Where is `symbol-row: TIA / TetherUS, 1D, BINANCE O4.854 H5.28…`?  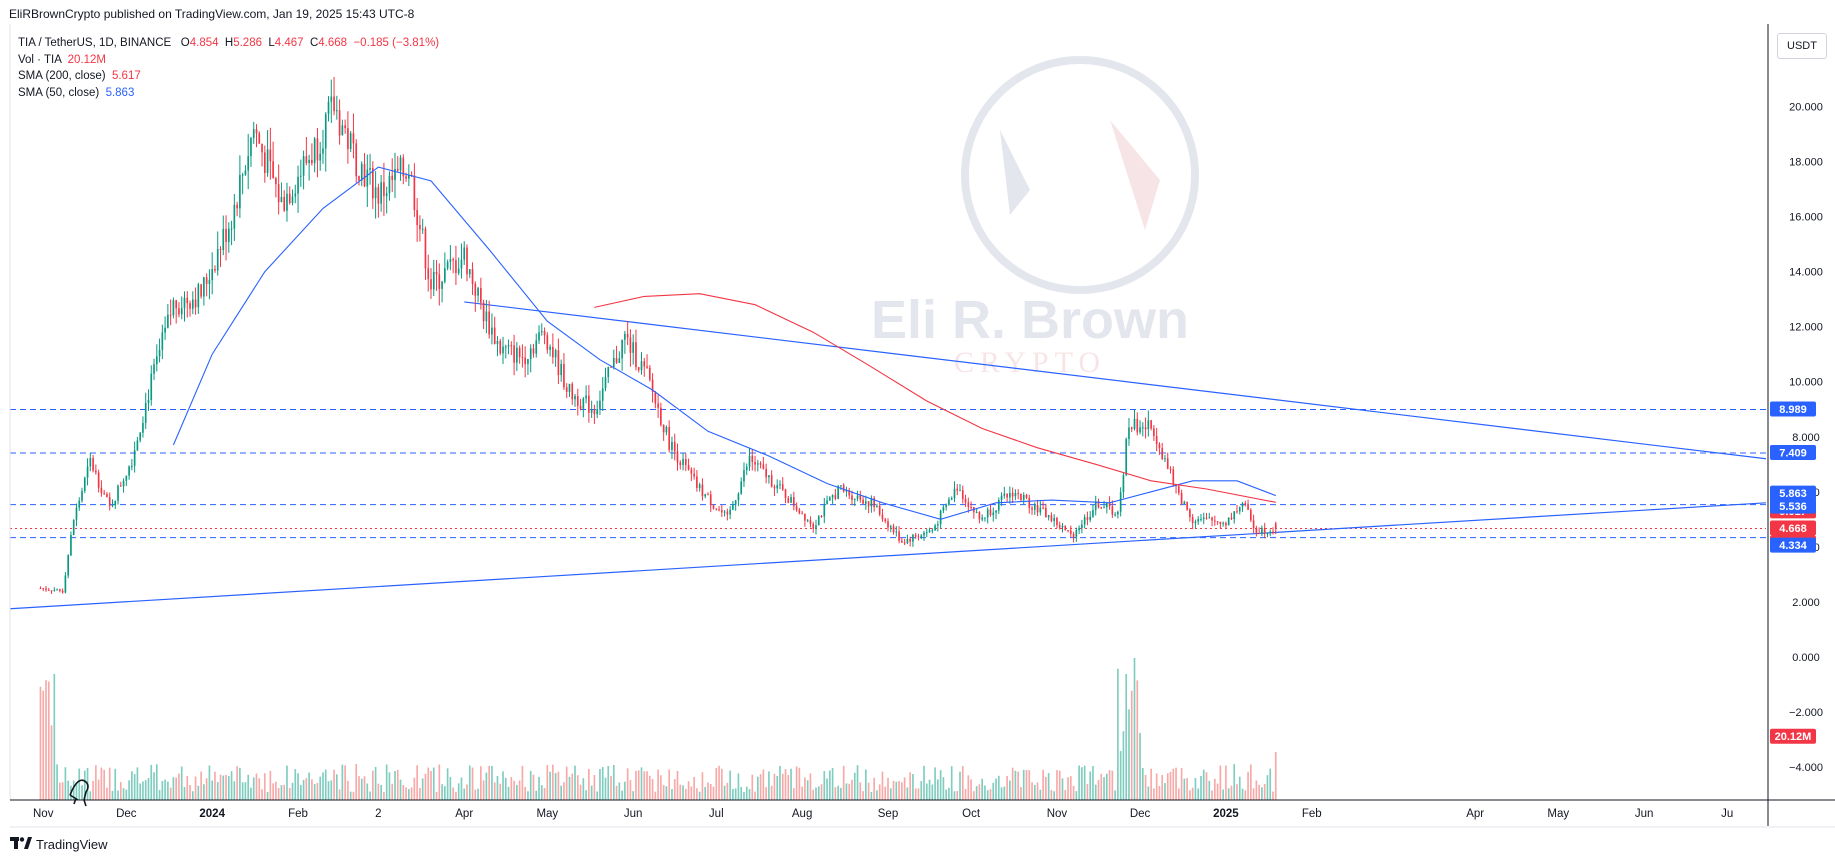 symbol-row: TIA / TetherUS, 1D, BINANCE O4.854 H5.28… is located at coordinates (228, 43).